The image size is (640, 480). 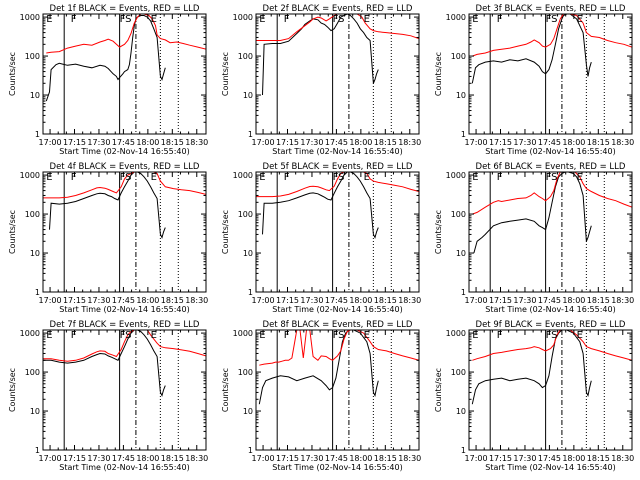 I want to click on panel-title: Det 9f BLACK = Events, RED = LLD, so click(x=551, y=325).